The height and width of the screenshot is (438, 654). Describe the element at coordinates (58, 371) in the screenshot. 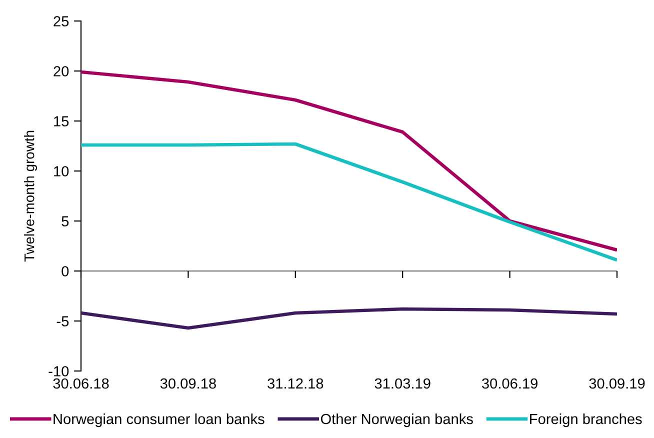

I see `y-tick-label: -10` at that location.